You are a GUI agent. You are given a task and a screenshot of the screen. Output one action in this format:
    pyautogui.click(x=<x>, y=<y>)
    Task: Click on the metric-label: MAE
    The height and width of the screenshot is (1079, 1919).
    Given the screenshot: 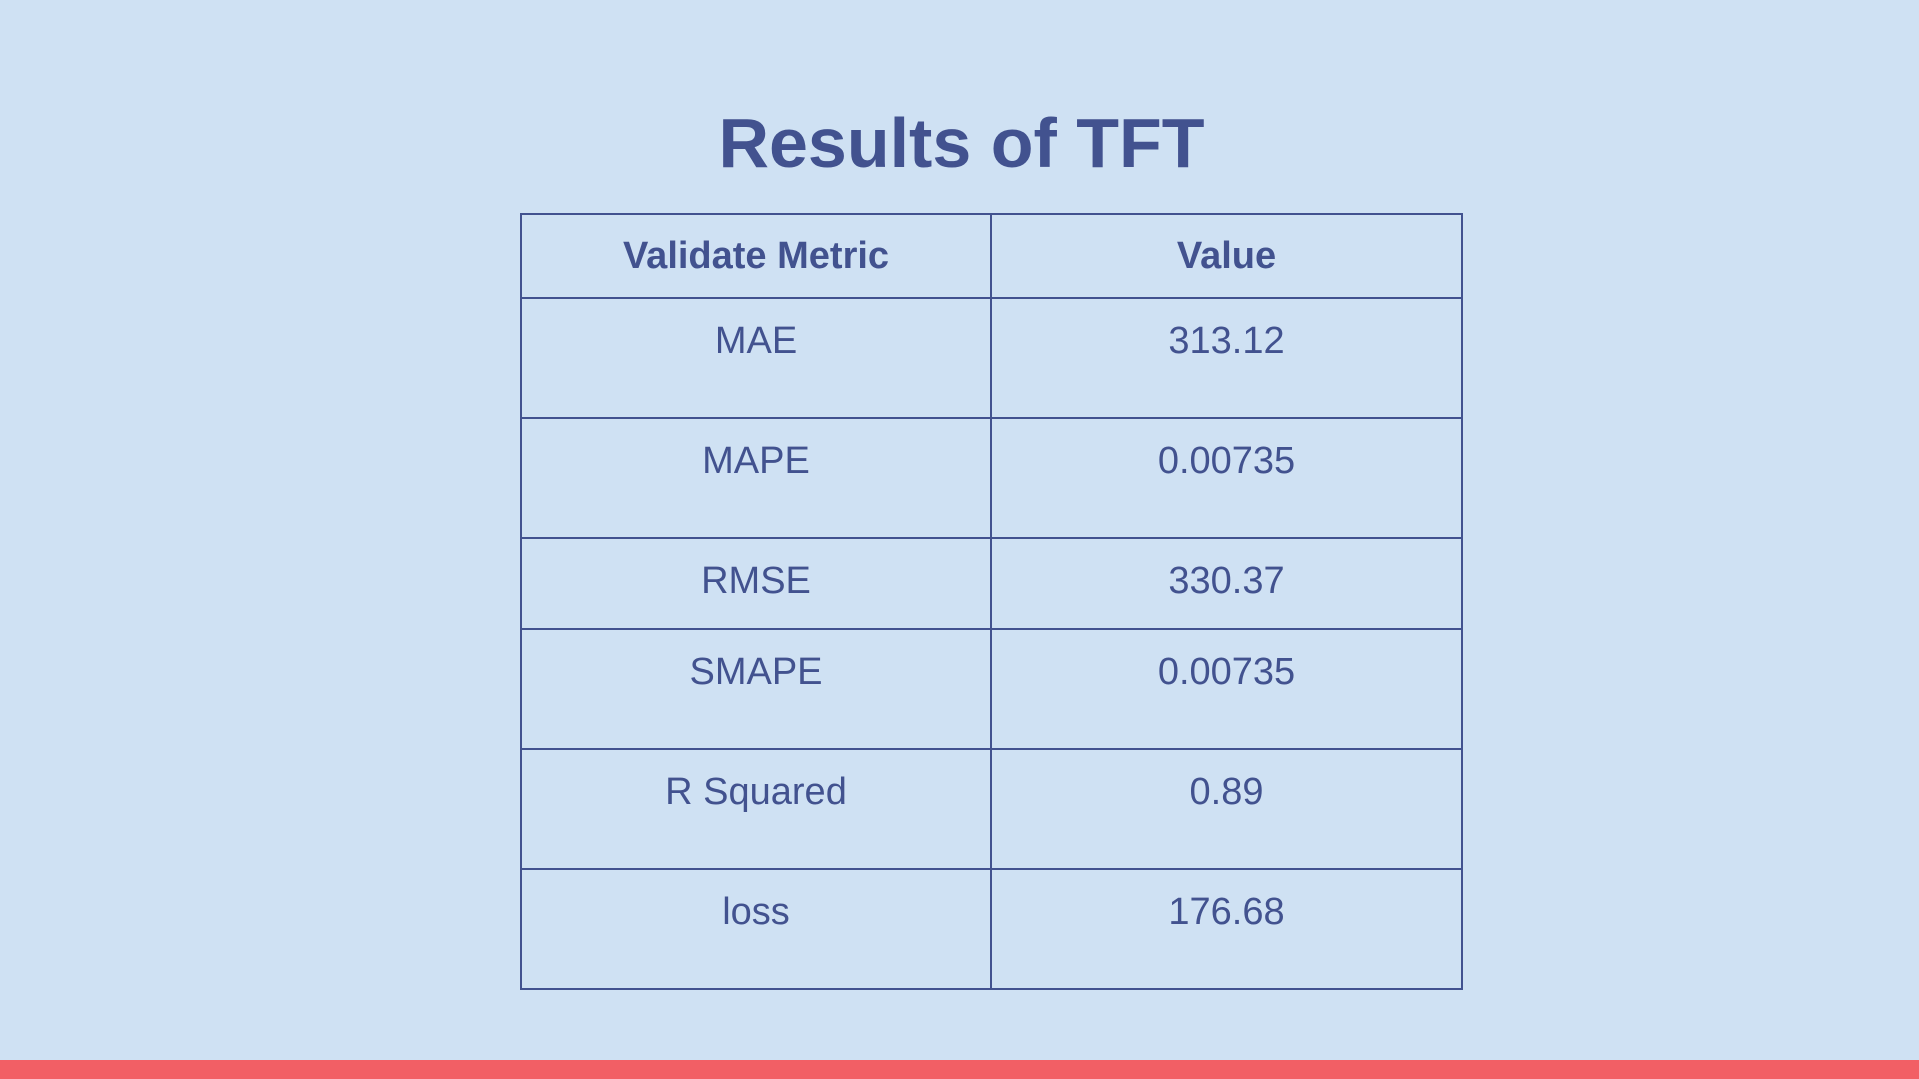 What is the action you would take?
    pyautogui.click(x=756, y=341)
    